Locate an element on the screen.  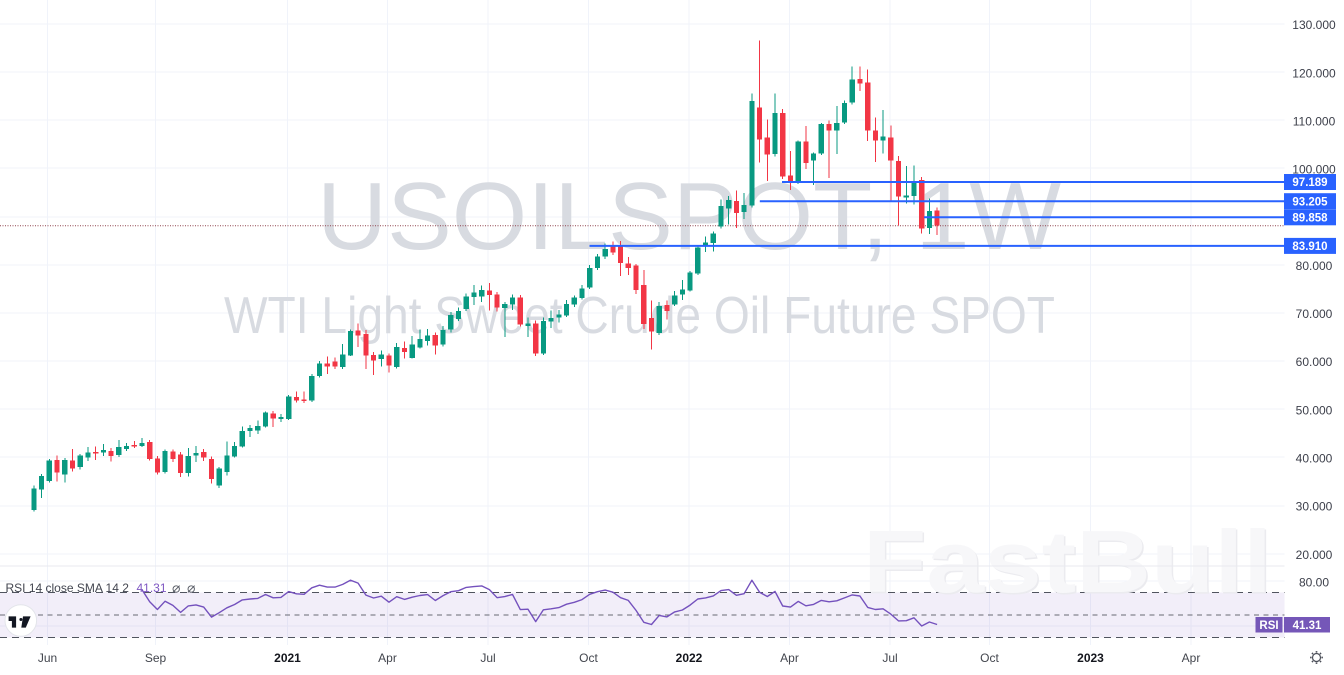
svg-text: 80.000 is located at coordinates (1314, 266).